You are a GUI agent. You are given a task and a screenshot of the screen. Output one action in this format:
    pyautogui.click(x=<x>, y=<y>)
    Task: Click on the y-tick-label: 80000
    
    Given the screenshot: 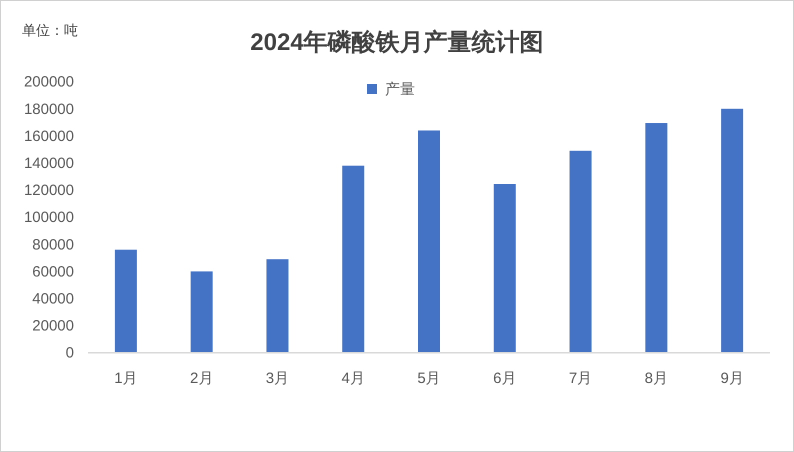 What is the action you would take?
    pyautogui.click(x=53, y=245)
    